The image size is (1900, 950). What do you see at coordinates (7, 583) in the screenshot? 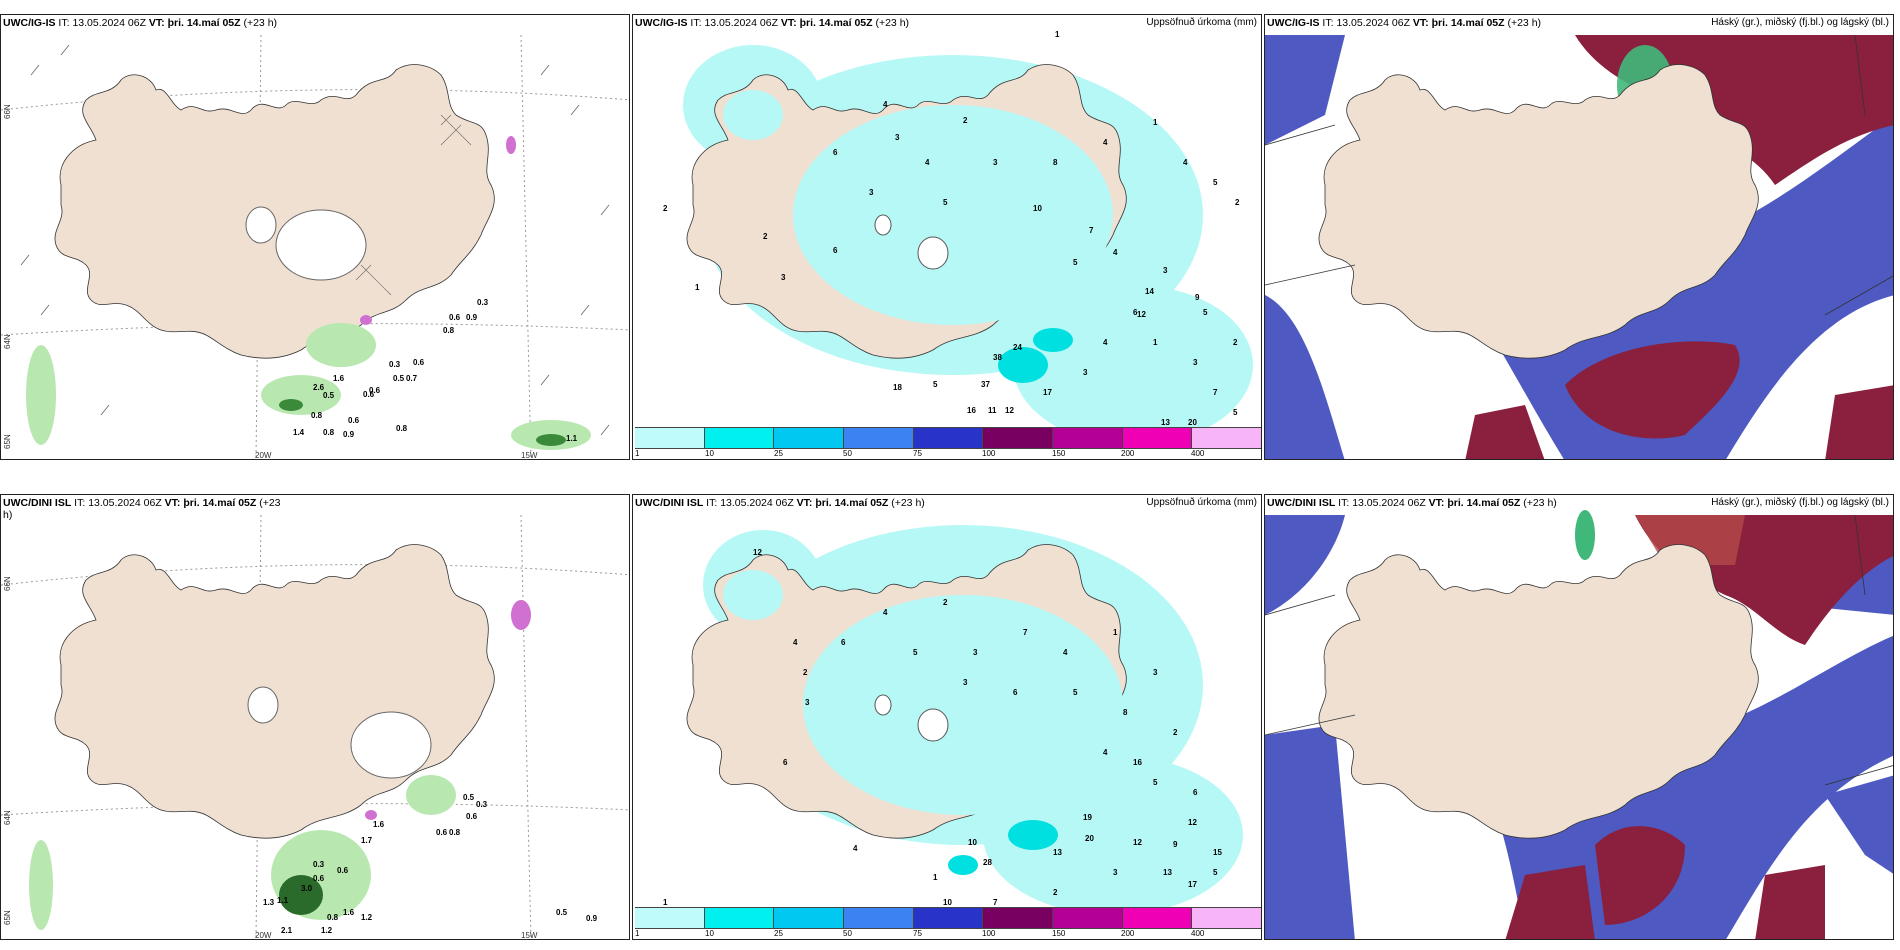
I see `lat-label-66n: 66N` at bounding box center [7, 583].